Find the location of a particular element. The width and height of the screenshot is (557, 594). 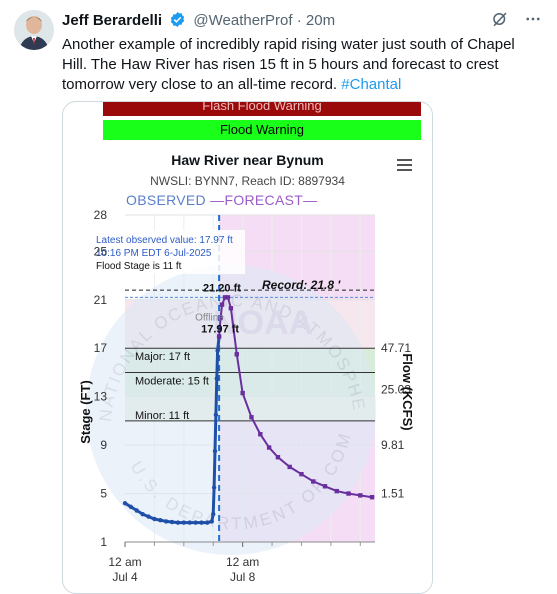

avatar is located at coordinates (34, 30).